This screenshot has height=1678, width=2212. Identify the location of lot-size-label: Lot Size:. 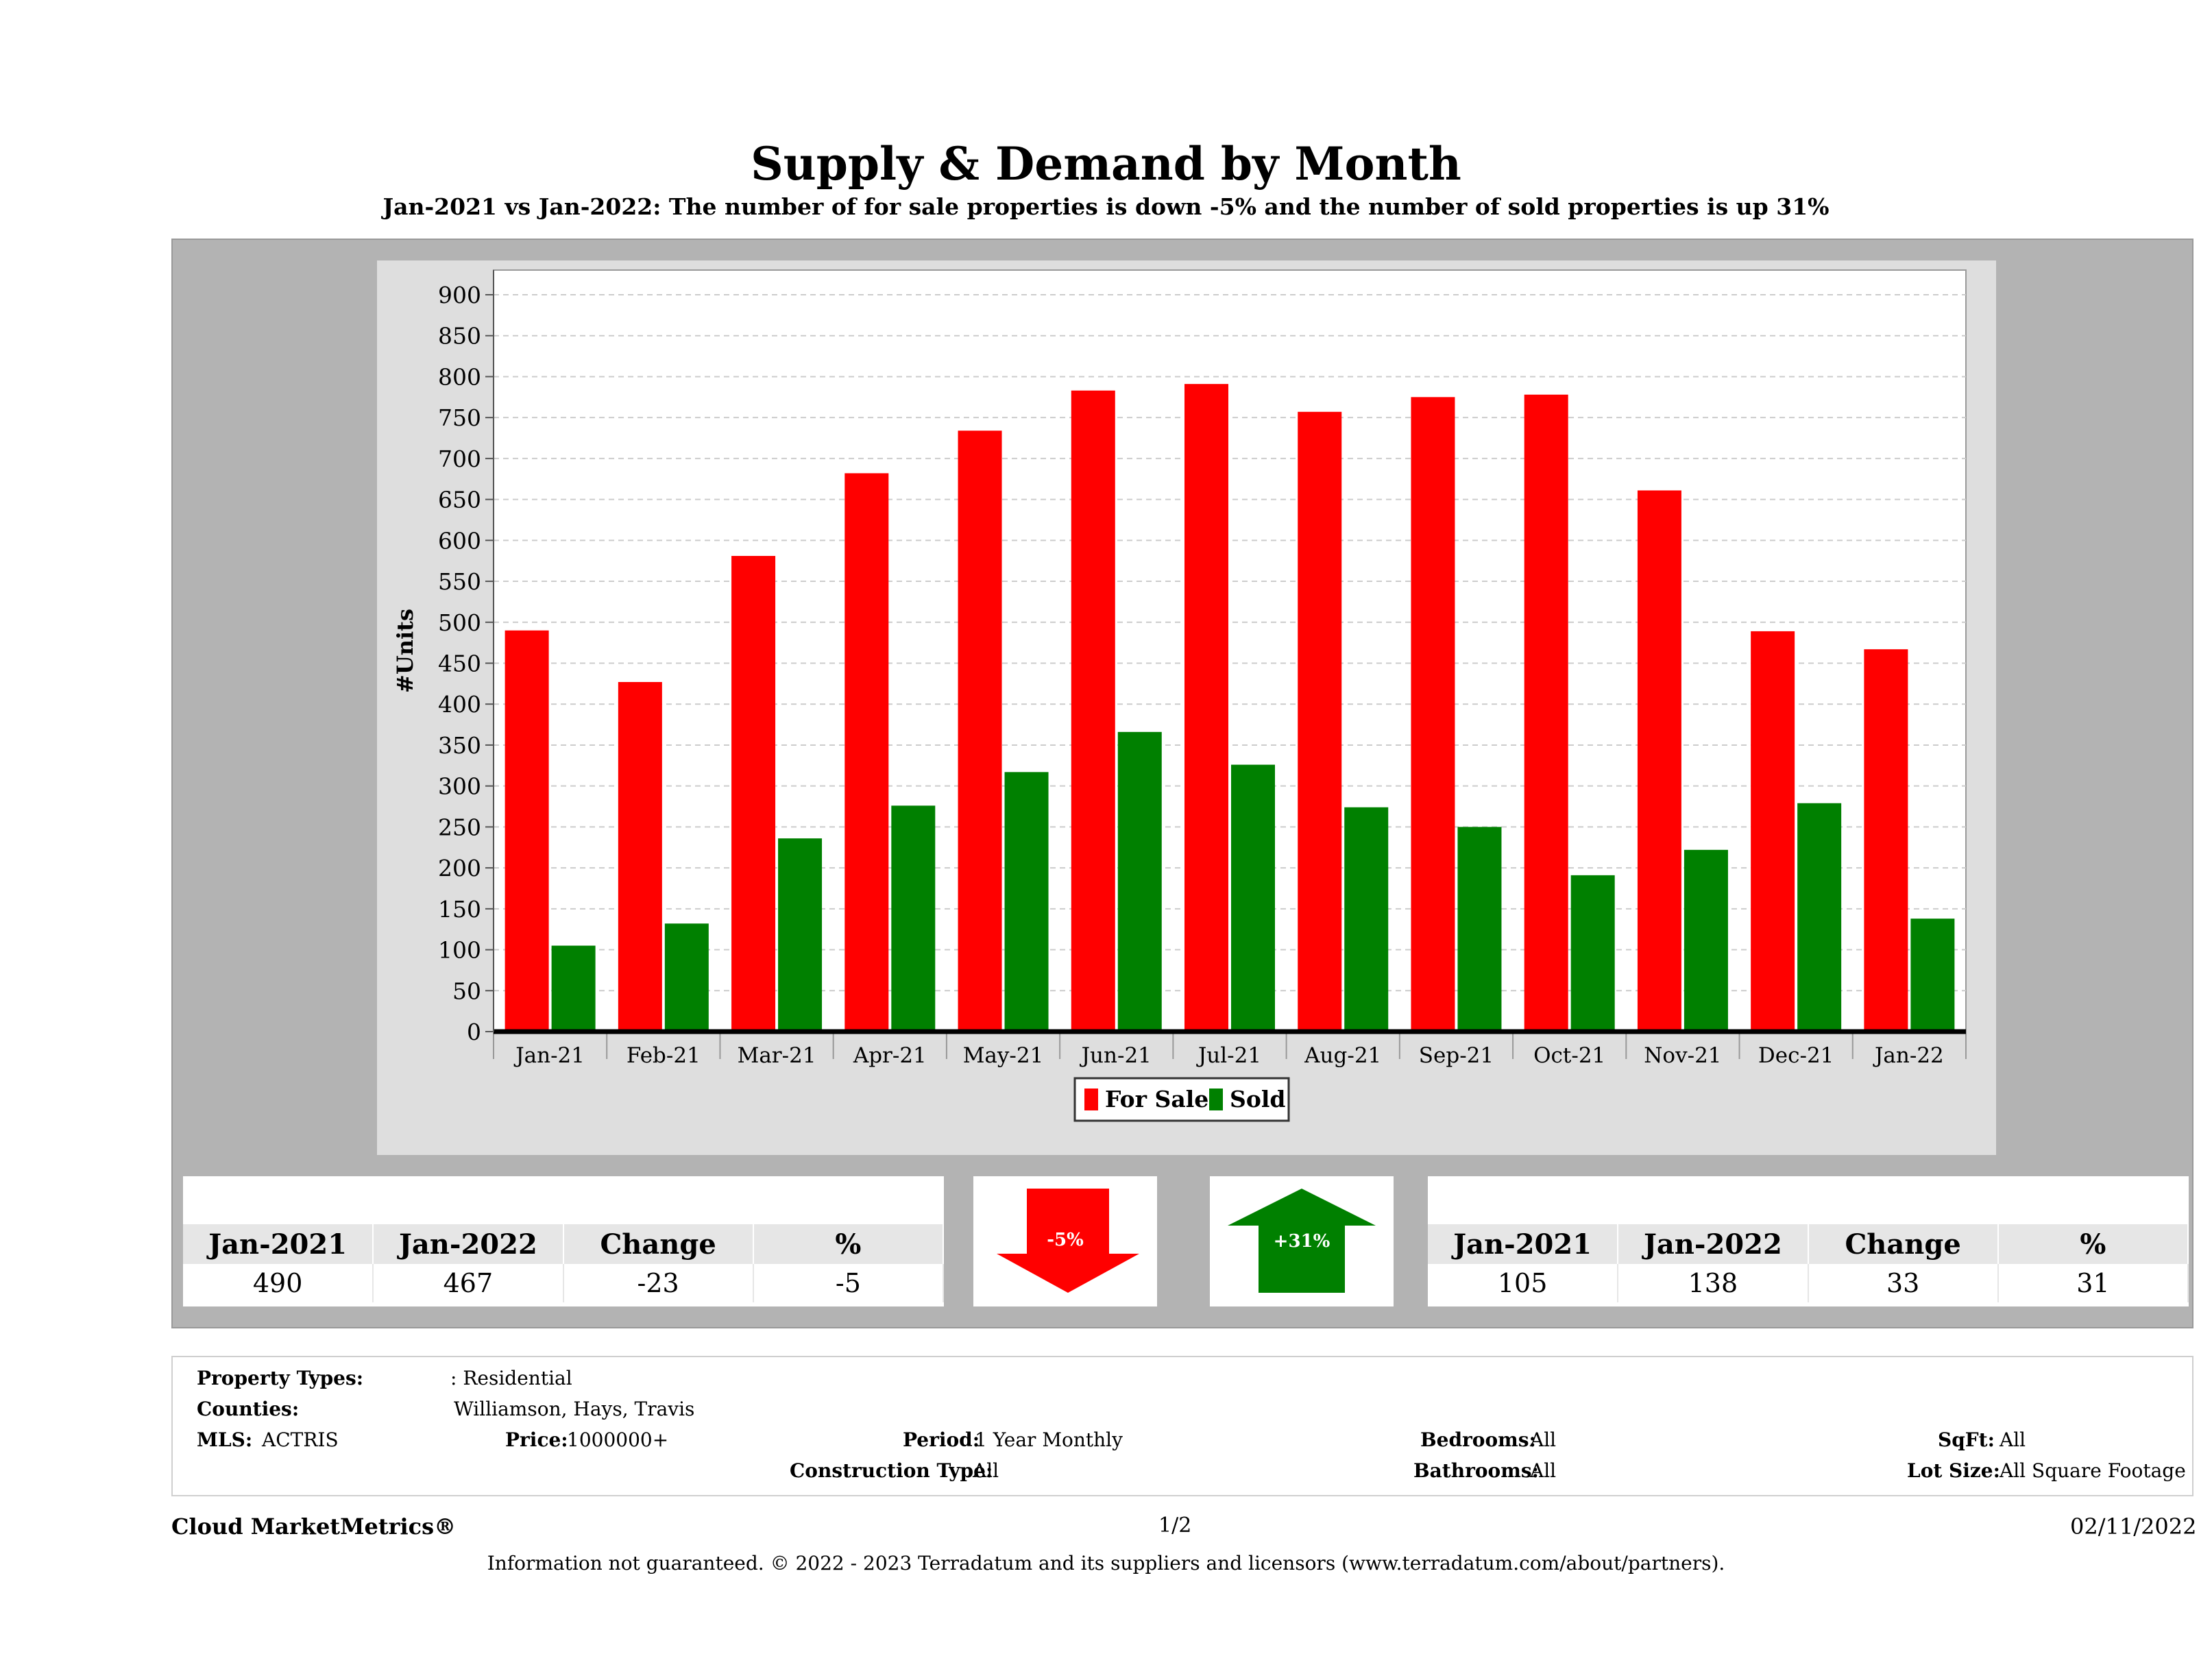
(1953, 1471).